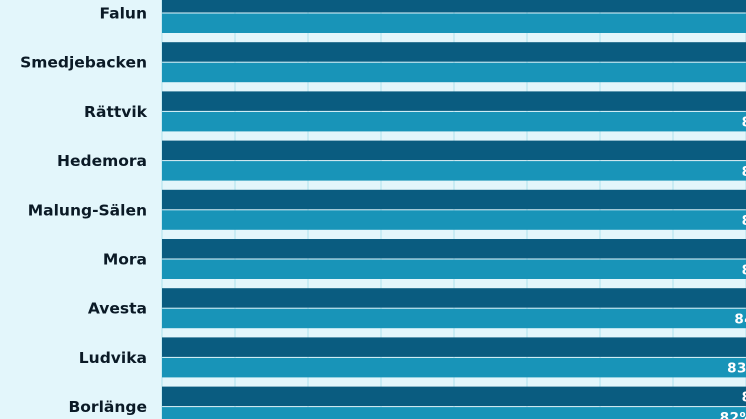 This screenshot has height=419, width=746. Describe the element at coordinates (733, 414) in the screenshot. I see `data-label: 82%` at that location.